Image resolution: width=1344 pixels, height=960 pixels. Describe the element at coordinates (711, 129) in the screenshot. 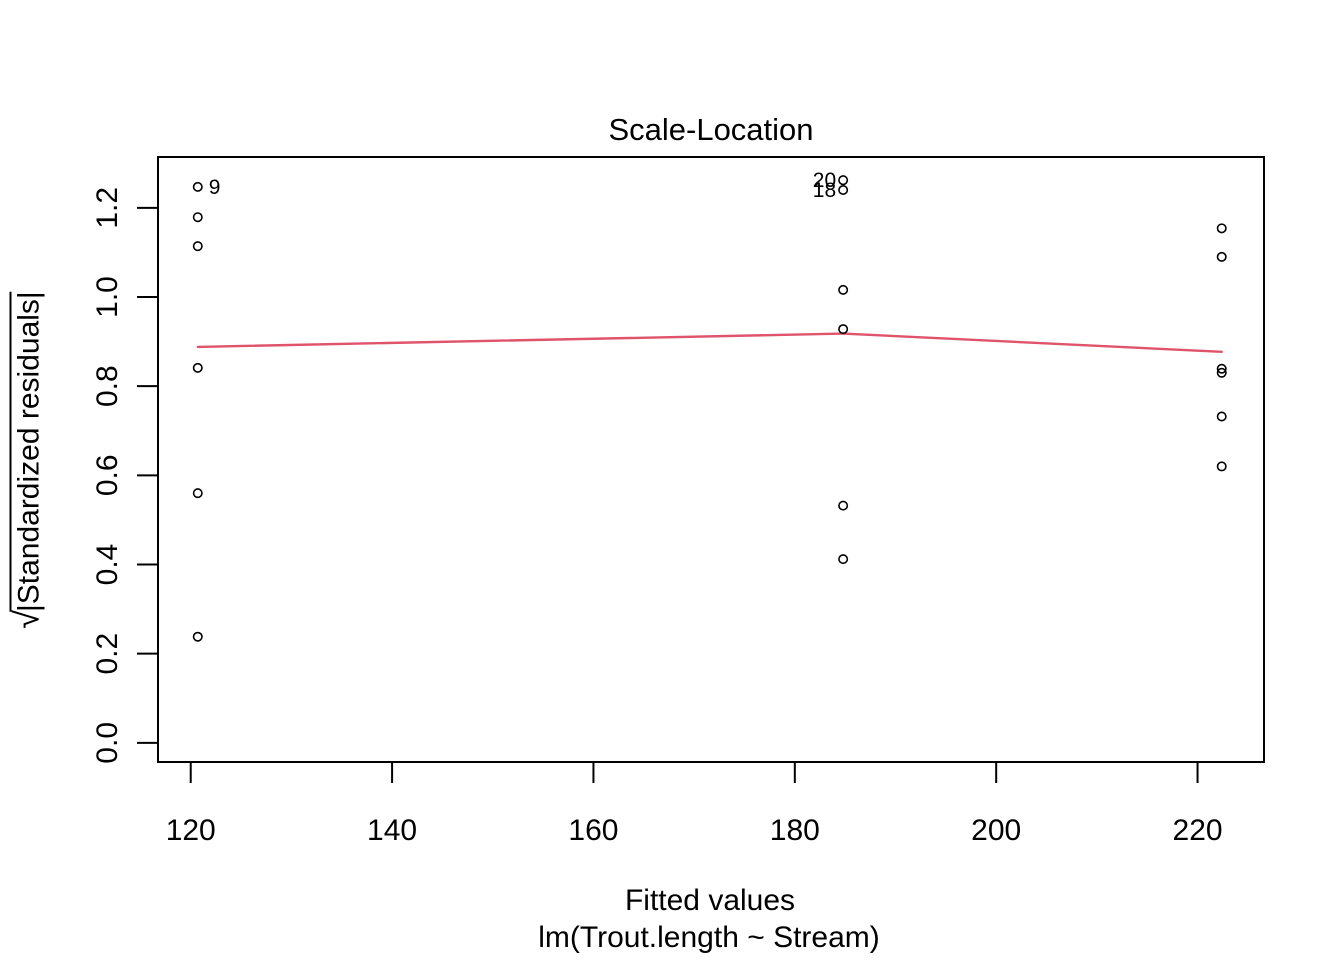

I see `chart-title: Scale-Location` at that location.